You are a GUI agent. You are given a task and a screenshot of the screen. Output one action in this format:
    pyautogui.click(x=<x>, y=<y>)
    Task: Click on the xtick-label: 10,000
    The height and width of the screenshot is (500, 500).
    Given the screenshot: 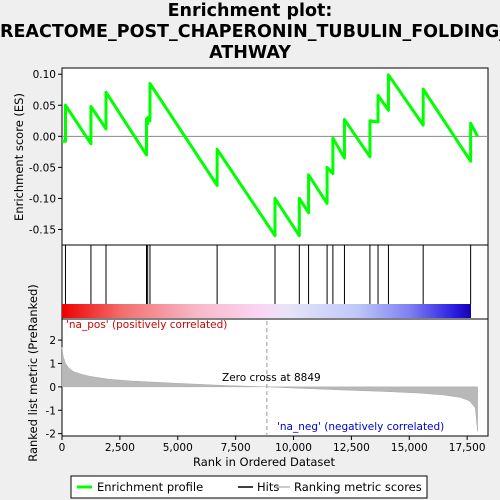 What is the action you would take?
    pyautogui.click(x=293, y=448)
    